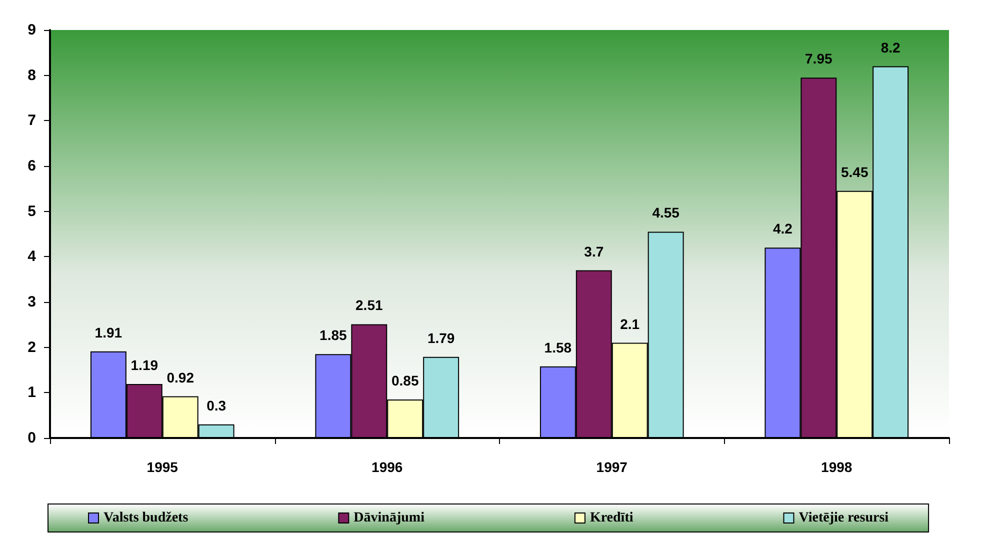 The image size is (981, 542). I want to click on data-label: 1.19, so click(144, 365).